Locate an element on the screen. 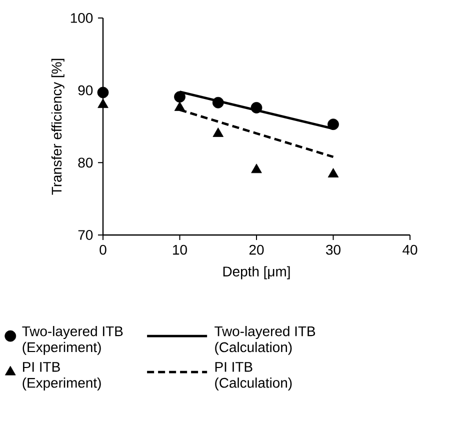 The image size is (467, 438). legend-label: PI ITB (Calculation) is located at coordinates (253, 376).